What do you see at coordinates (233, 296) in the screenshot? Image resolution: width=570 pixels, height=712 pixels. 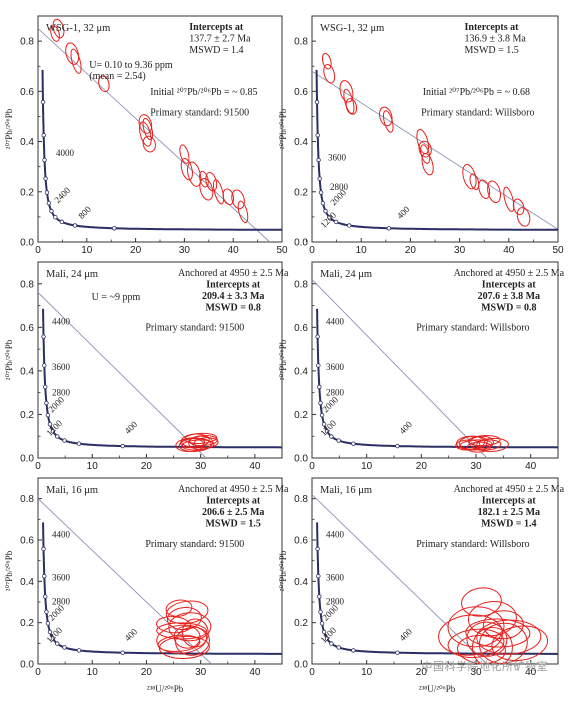 I see `intercept-text: 209.4 ± 3.3 Ma` at bounding box center [233, 296].